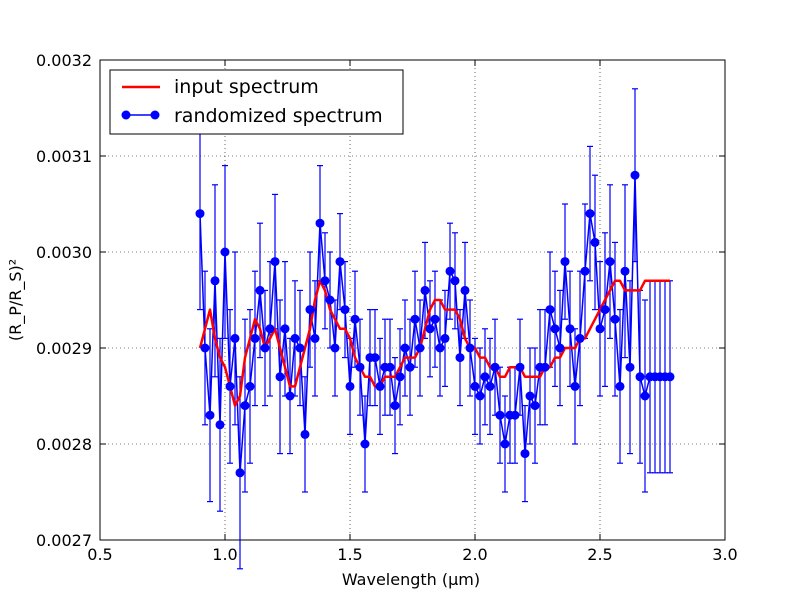  I want to click on x-tick-label: 1.0, so click(224, 554).